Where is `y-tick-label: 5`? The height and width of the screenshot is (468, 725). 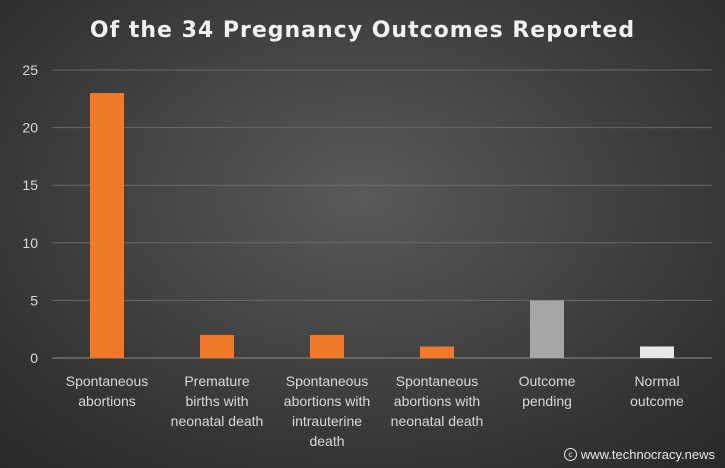 y-tick-label: 5 is located at coordinates (34, 300).